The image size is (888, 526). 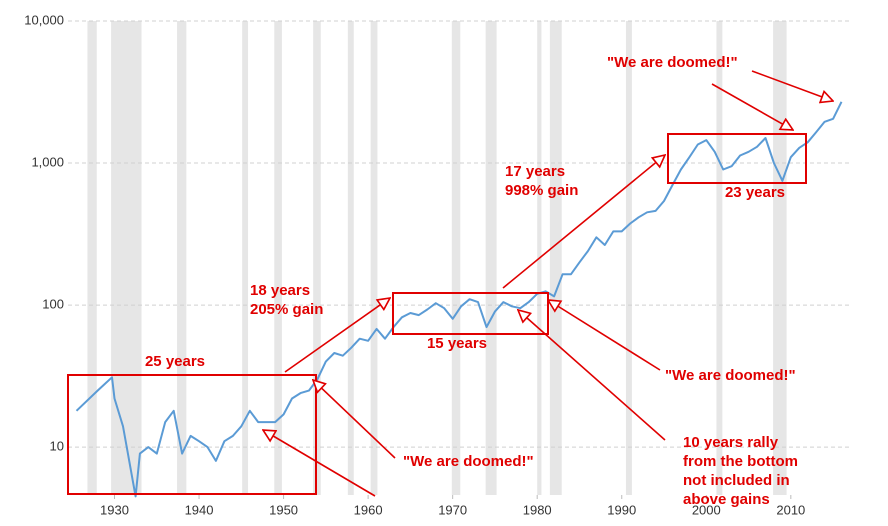 What do you see at coordinates (114, 509) in the screenshot?
I see `x-tick-label: 1930` at bounding box center [114, 509].